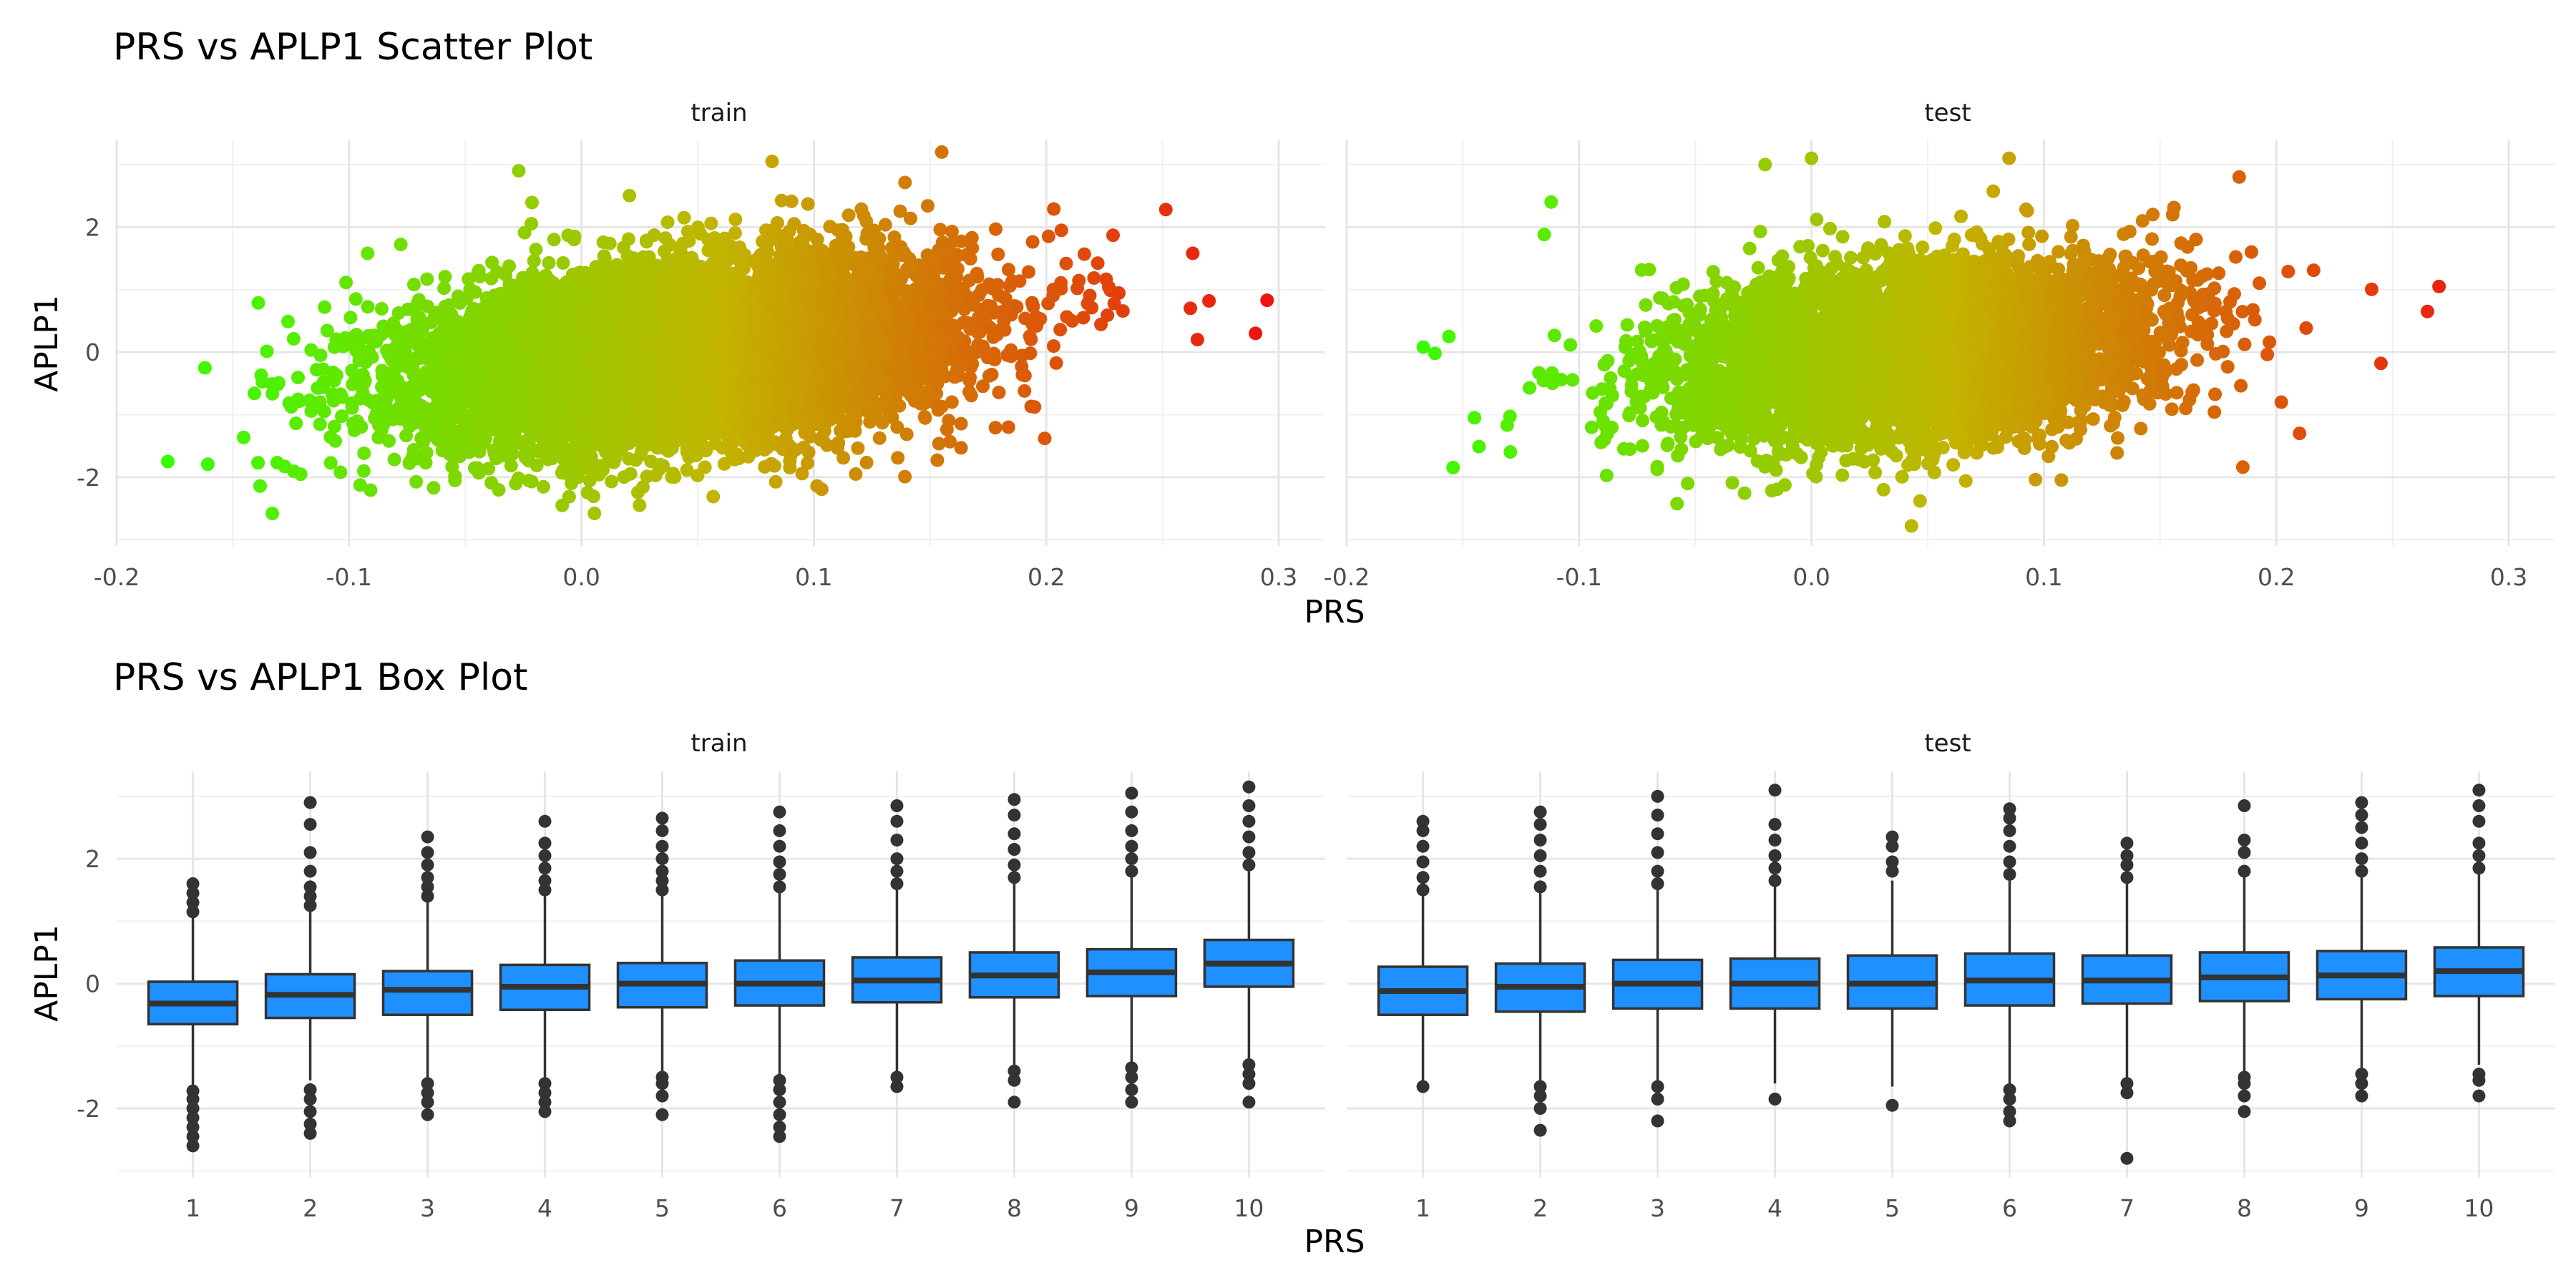 This screenshot has width=2576, height=1288. Describe the element at coordinates (352, 48) in the screenshot. I see `scatter-title: PRS vs APLP1 Scatter Plot` at that location.